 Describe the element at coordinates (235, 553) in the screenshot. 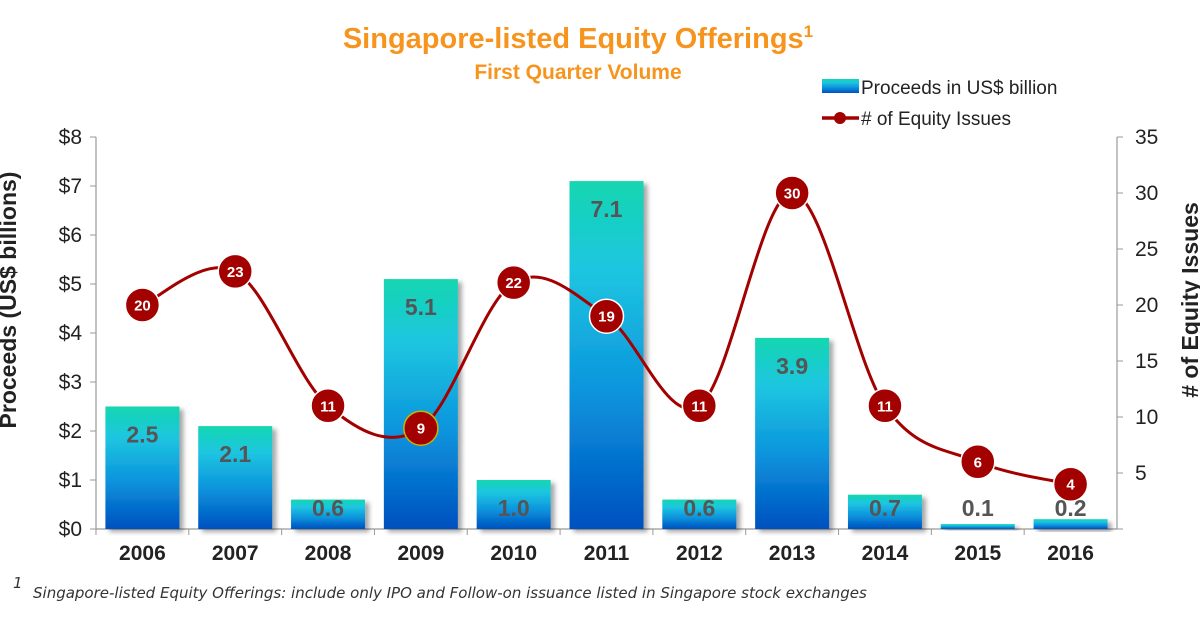

I see `x-tick-label: 2007` at that location.